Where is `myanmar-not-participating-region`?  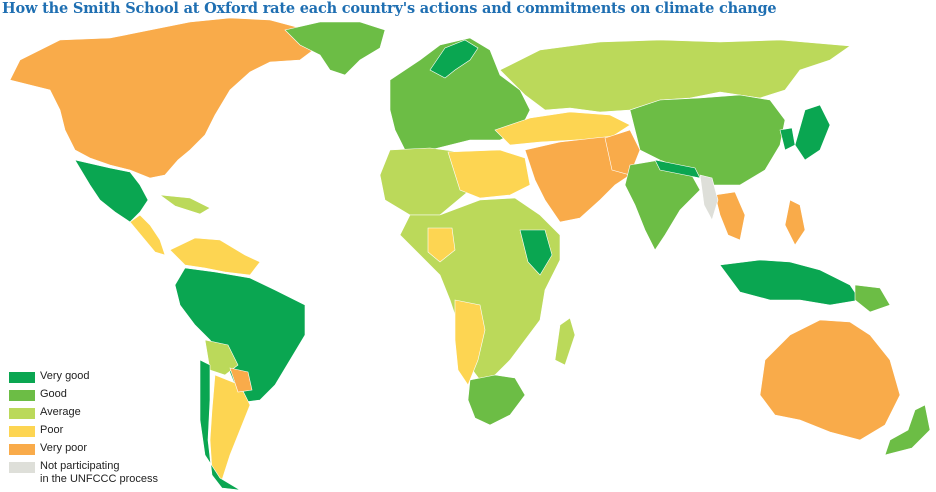 myanmar-not-participating-region is located at coordinates (709, 197).